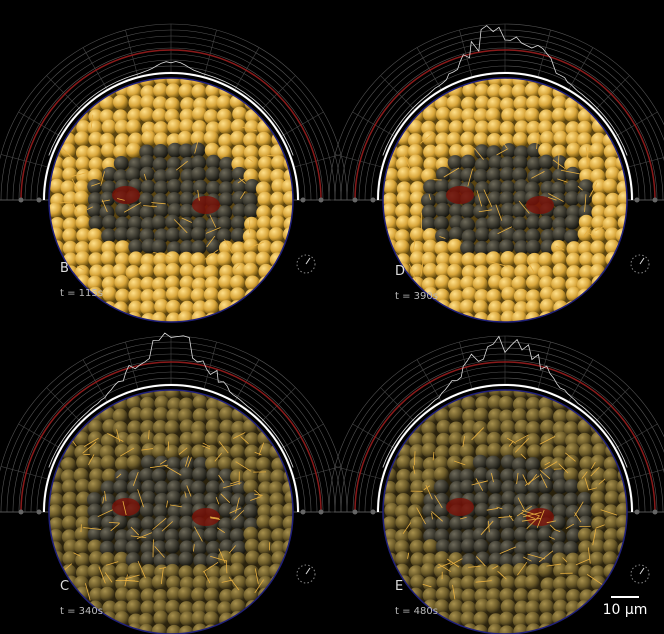 This screenshot has height=634, width=664. I want to click on grid-spoke, so click(95, 68).